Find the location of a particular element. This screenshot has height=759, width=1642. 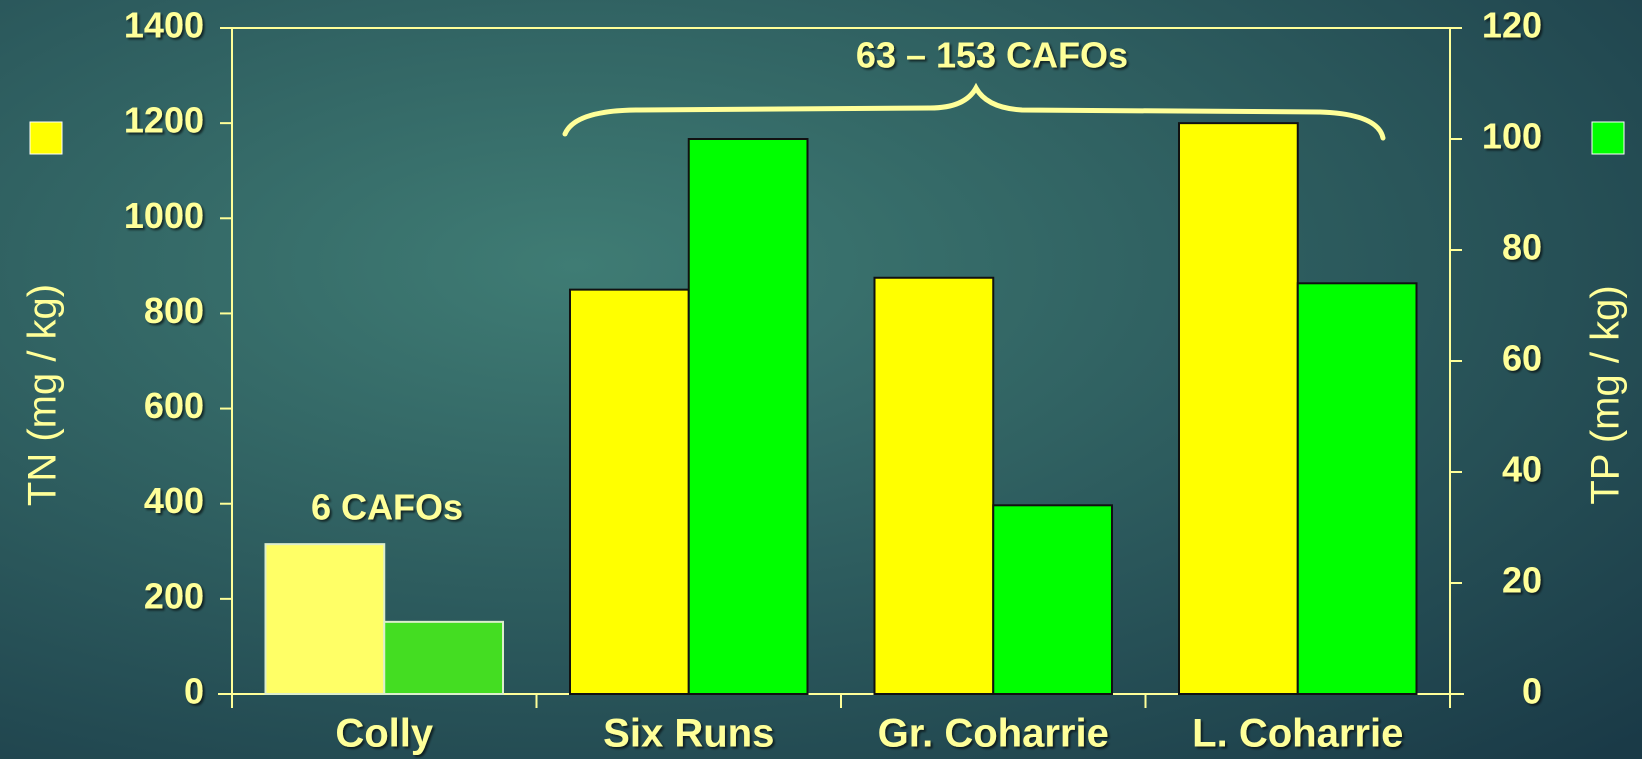

y2-tick-label: 40 is located at coordinates (1522, 469).